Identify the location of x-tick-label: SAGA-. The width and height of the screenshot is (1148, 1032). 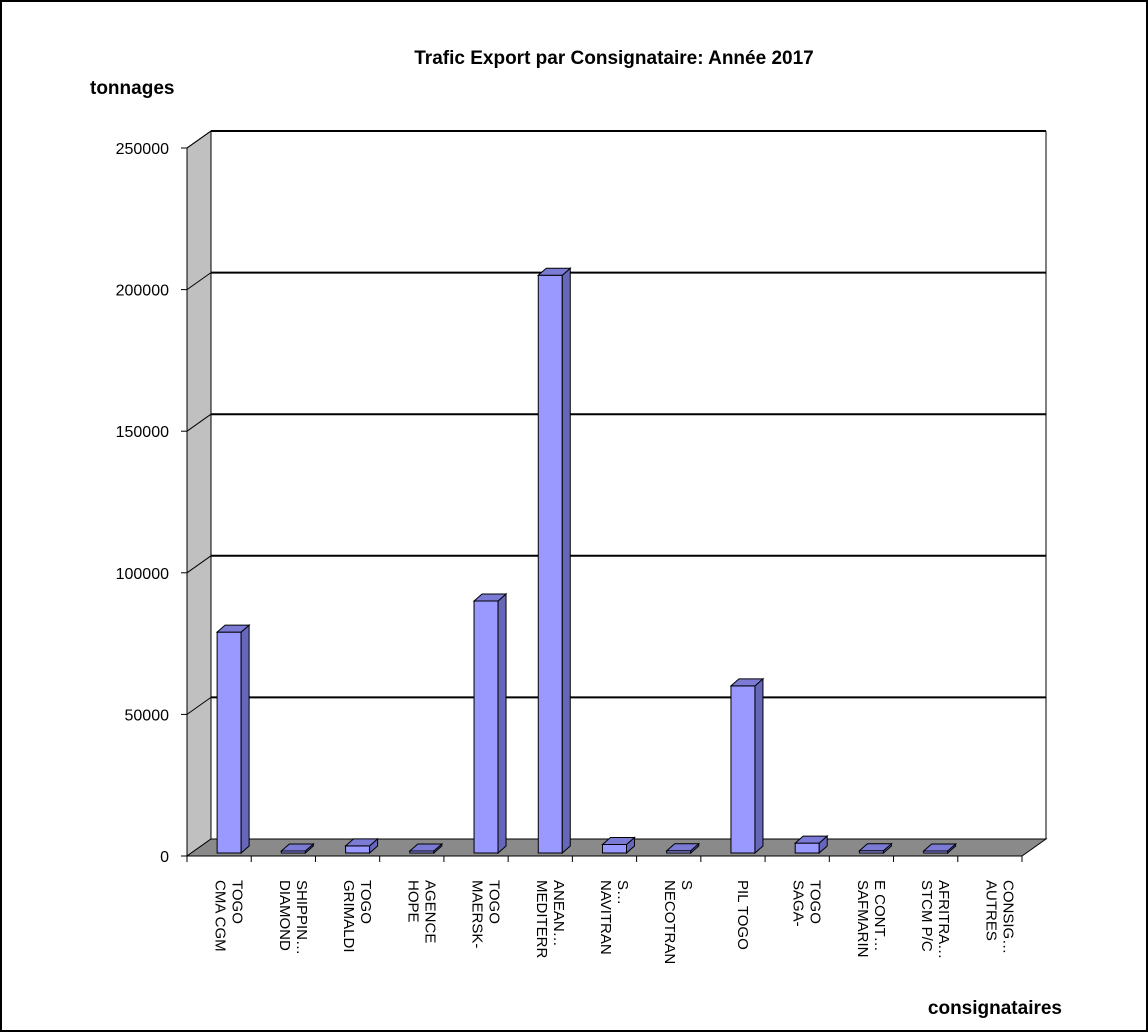
(798, 903).